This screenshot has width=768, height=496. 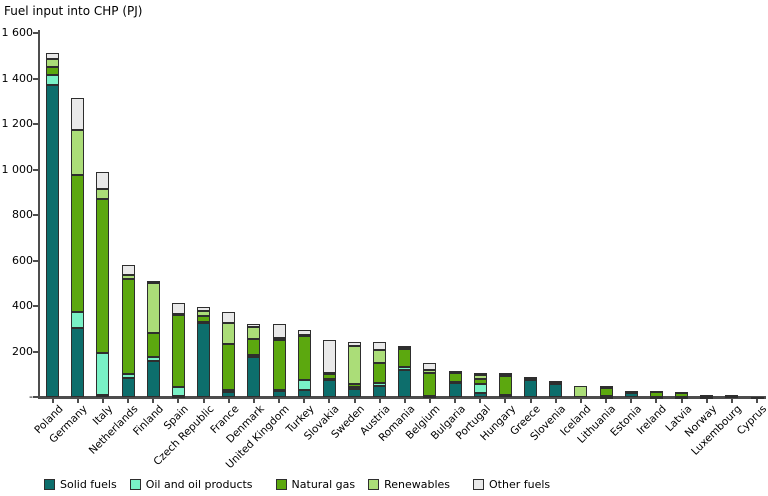 I want to click on legend-label: Natural gas, so click(x=323, y=484).